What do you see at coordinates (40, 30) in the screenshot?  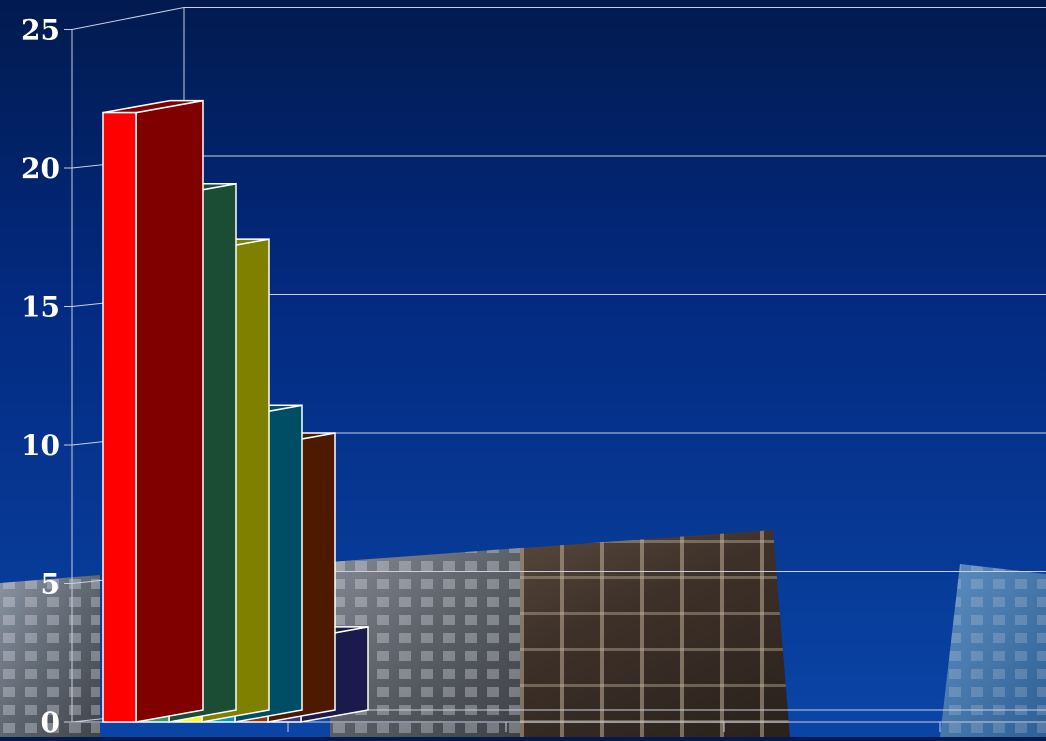 I see `y-tick-label: 25` at bounding box center [40, 30].